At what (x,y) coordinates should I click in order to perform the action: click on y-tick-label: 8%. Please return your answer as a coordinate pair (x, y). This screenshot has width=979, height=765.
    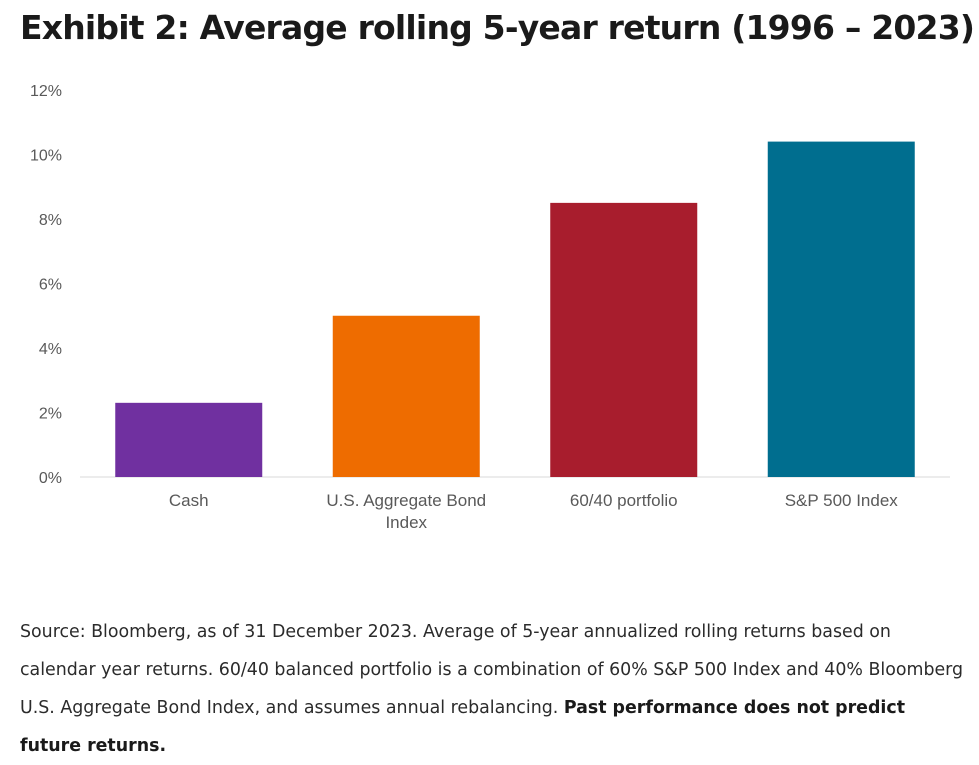
    Looking at the image, I should click on (50, 220).